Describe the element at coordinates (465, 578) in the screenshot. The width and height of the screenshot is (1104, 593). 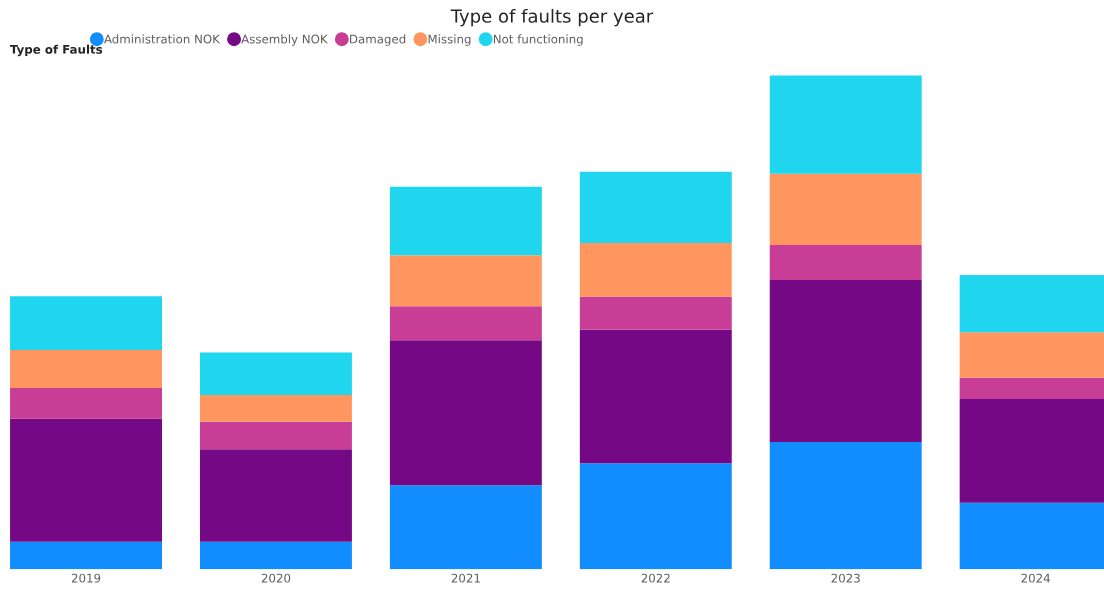
I see `x-tick-label: 2021` at that location.